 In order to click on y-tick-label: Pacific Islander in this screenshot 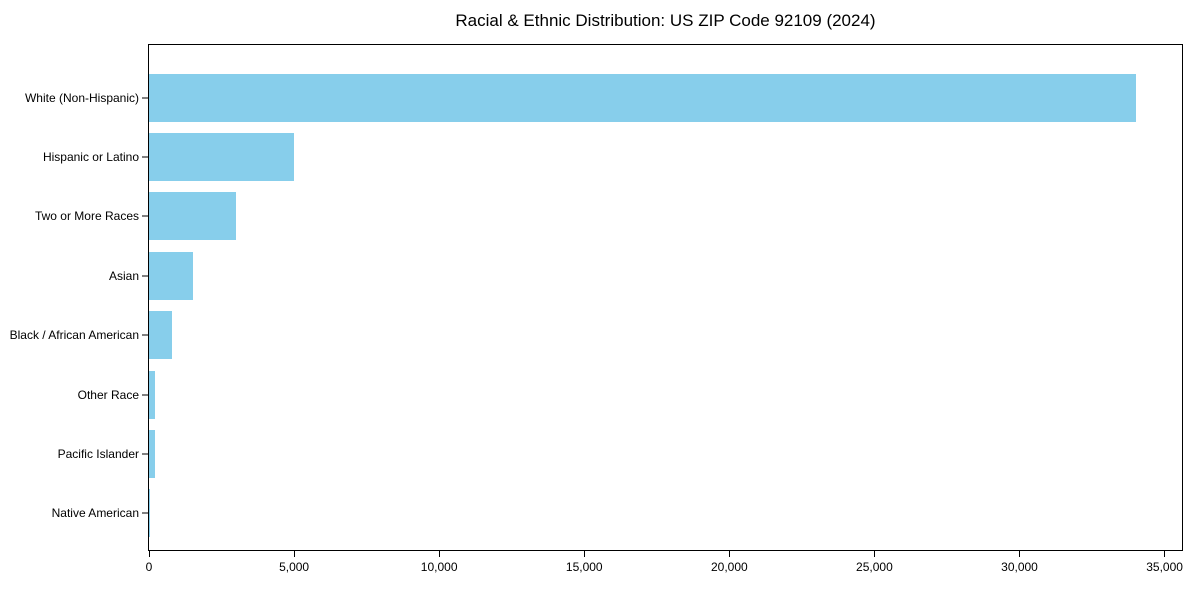, I will do `click(98, 453)`.